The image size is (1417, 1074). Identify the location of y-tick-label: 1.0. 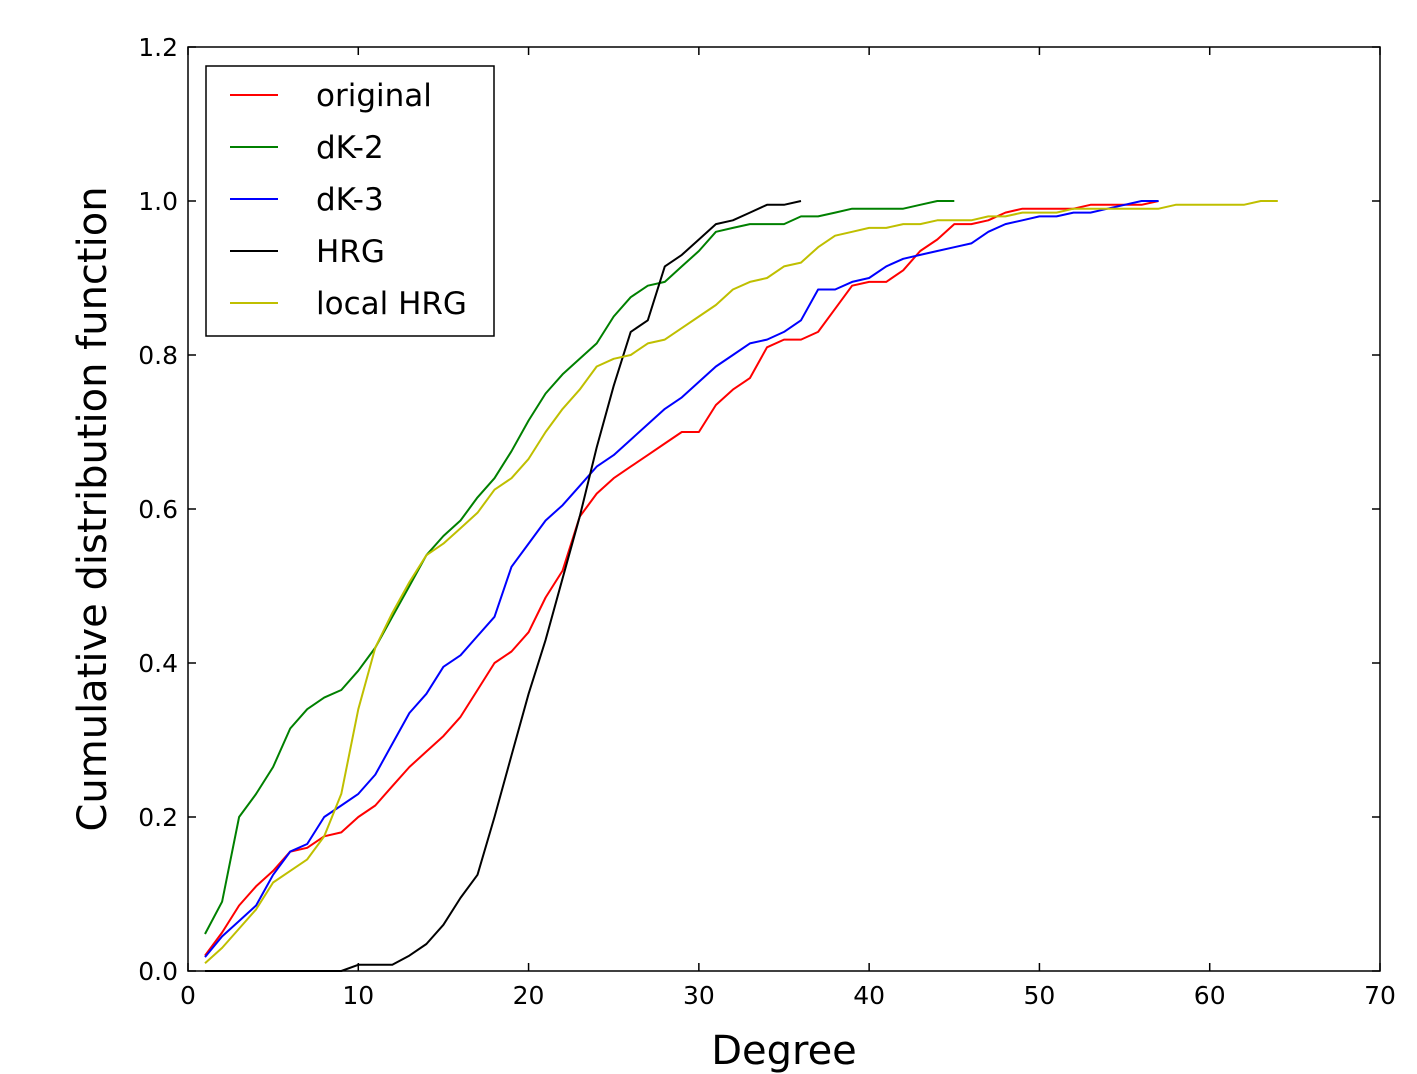
(158, 201).